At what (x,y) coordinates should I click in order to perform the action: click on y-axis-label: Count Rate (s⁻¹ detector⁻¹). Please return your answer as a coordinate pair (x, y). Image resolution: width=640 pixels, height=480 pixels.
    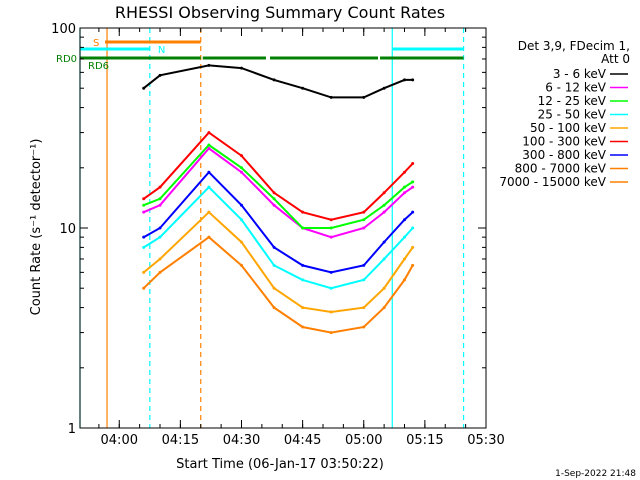
    Looking at the image, I should click on (36, 227).